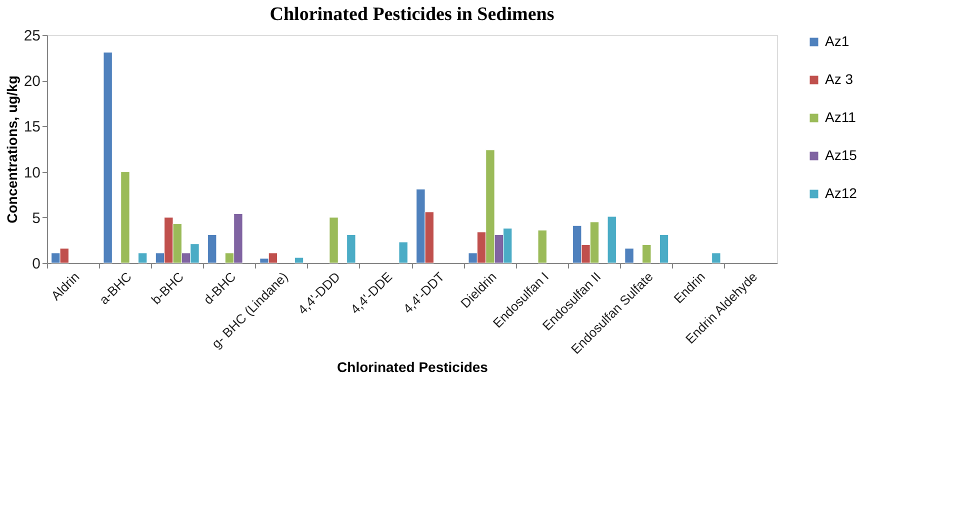  Describe the element at coordinates (32, 127) in the screenshot. I see `y-tick-label: 15` at that location.